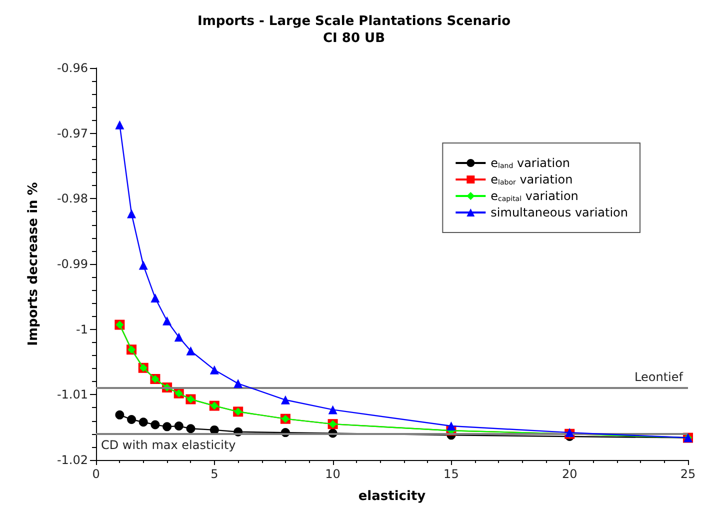 The image size is (708, 520). I want to click on x-tick-label: 20, so click(570, 474).